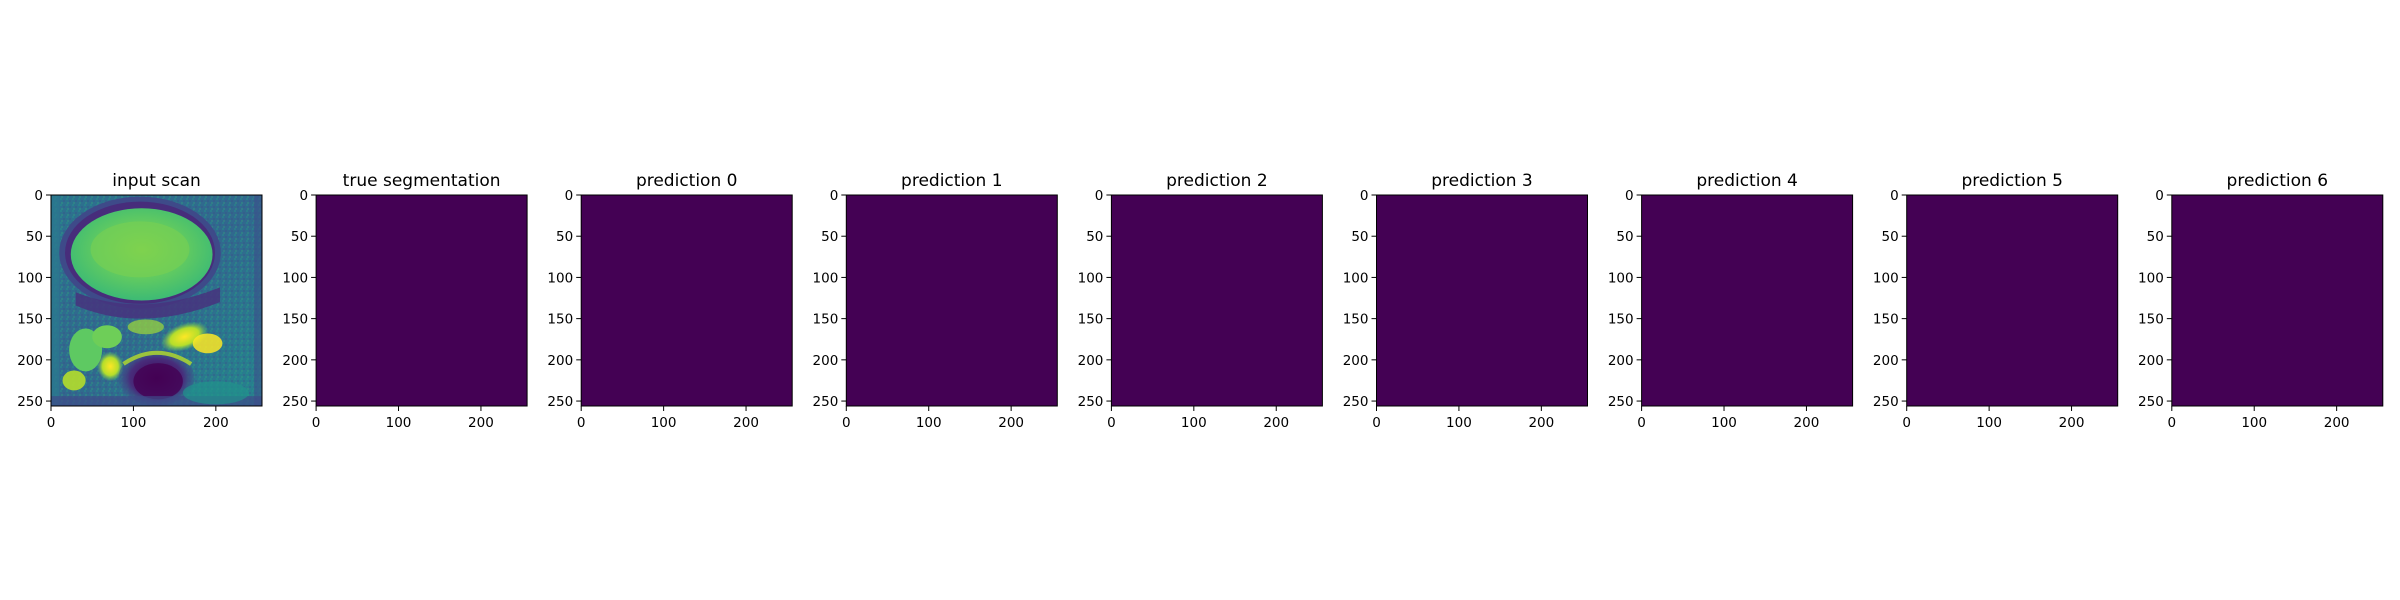  What do you see at coordinates (2278, 181) in the screenshot?
I see `panel-title: prediction 6` at bounding box center [2278, 181].